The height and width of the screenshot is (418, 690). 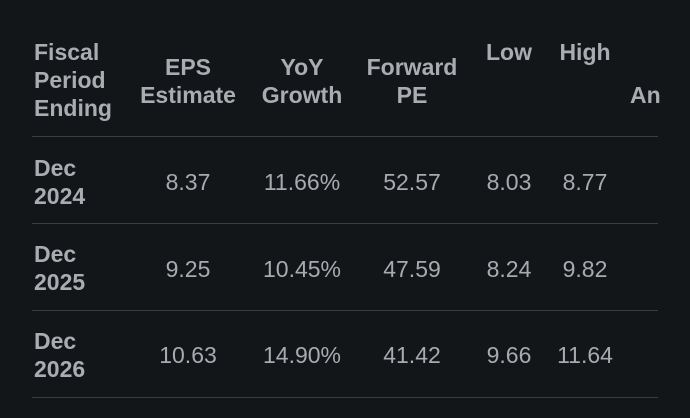 I want to click on row-eps-estimate: 8.37, so click(x=188, y=182).